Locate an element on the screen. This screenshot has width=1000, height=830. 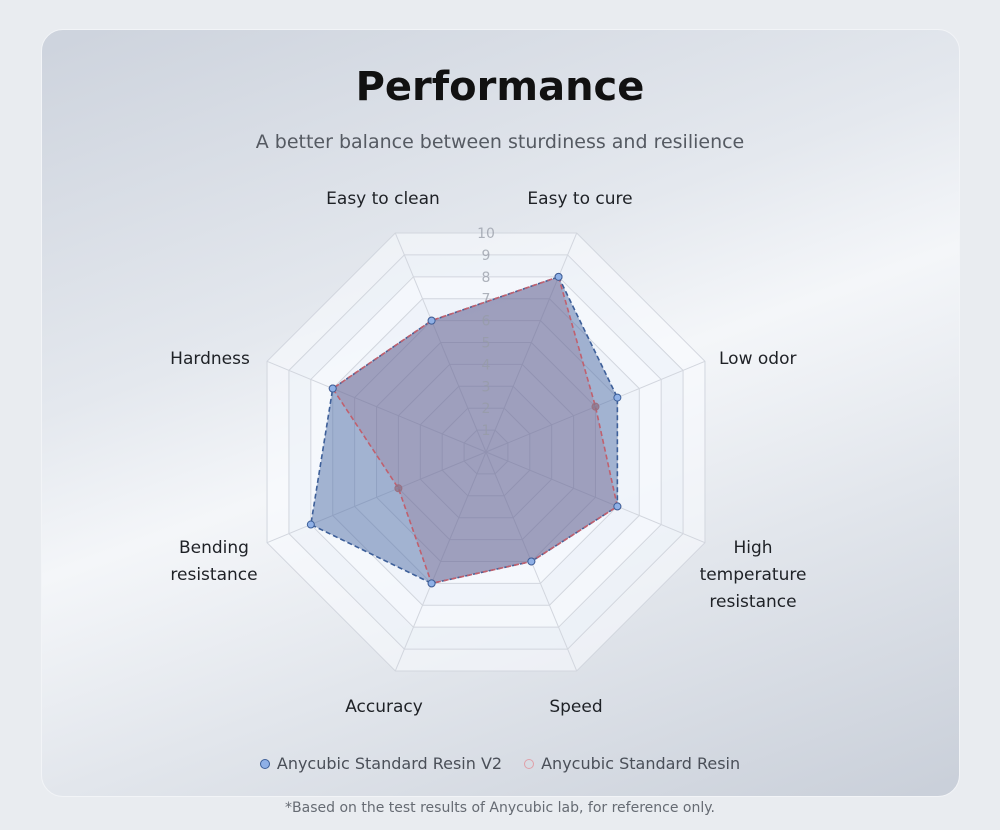
legend-label-v2: Anycubic Standard Resin V2 is located at coordinates (389, 763).